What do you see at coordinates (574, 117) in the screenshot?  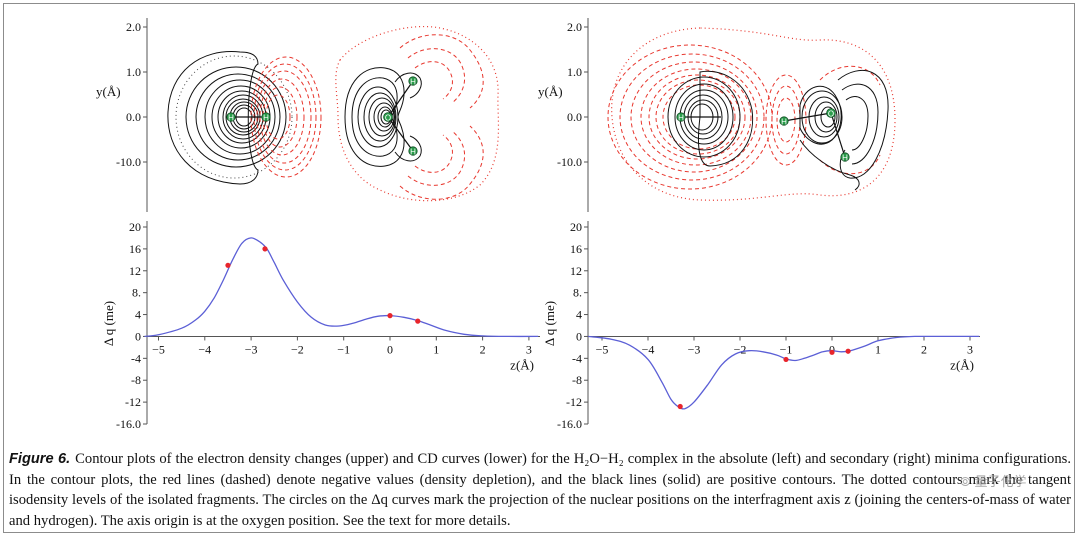 I see `right-contour-tick-label: 0.0` at bounding box center [574, 117].